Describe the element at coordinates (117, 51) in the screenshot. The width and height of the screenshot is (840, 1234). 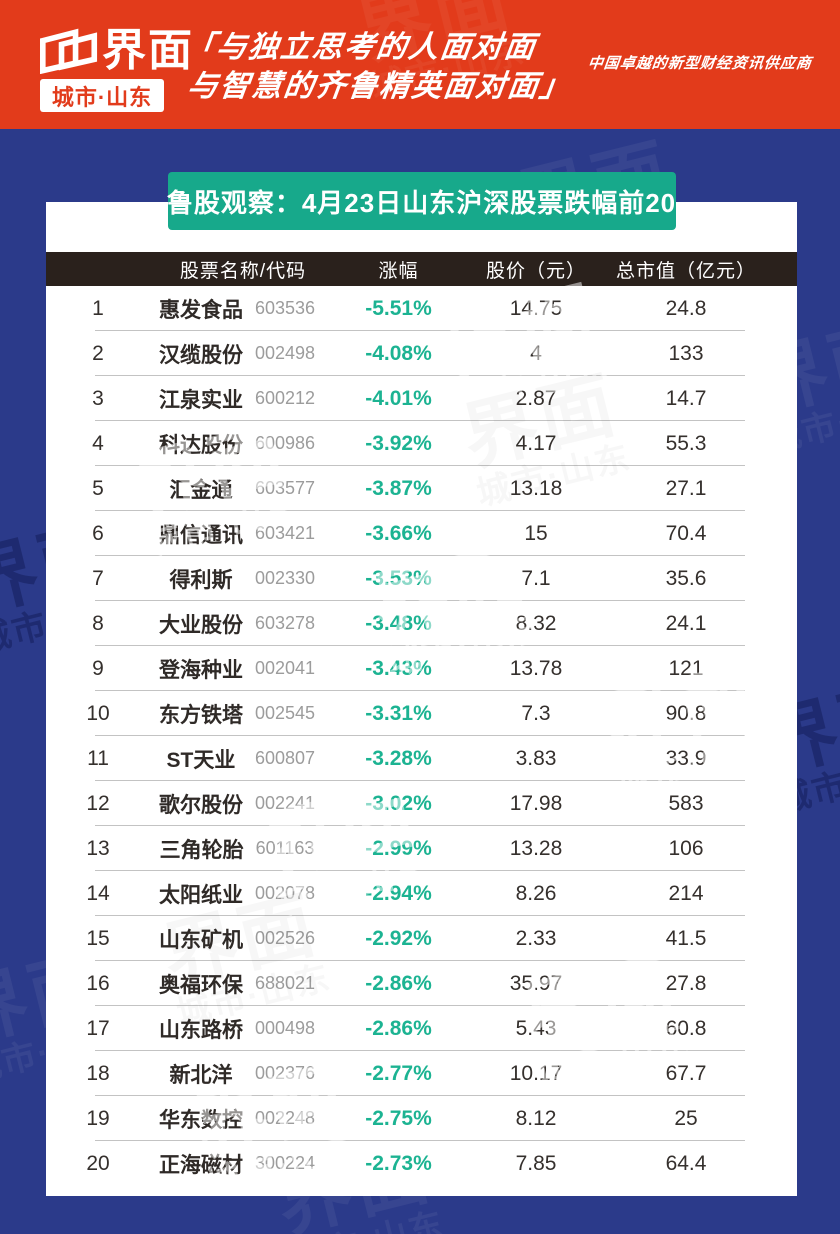
I see `logo-row: 界面` at that location.